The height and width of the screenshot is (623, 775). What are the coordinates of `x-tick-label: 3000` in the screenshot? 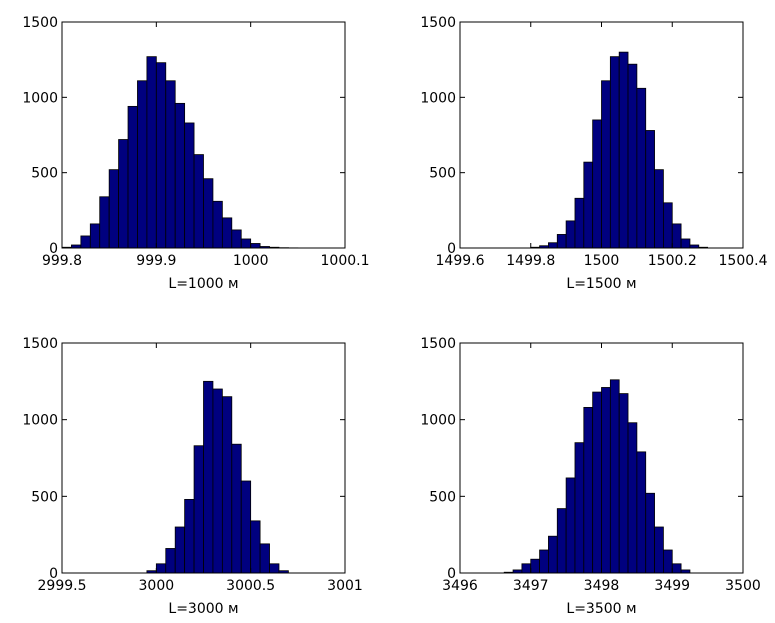 It's located at (157, 586).